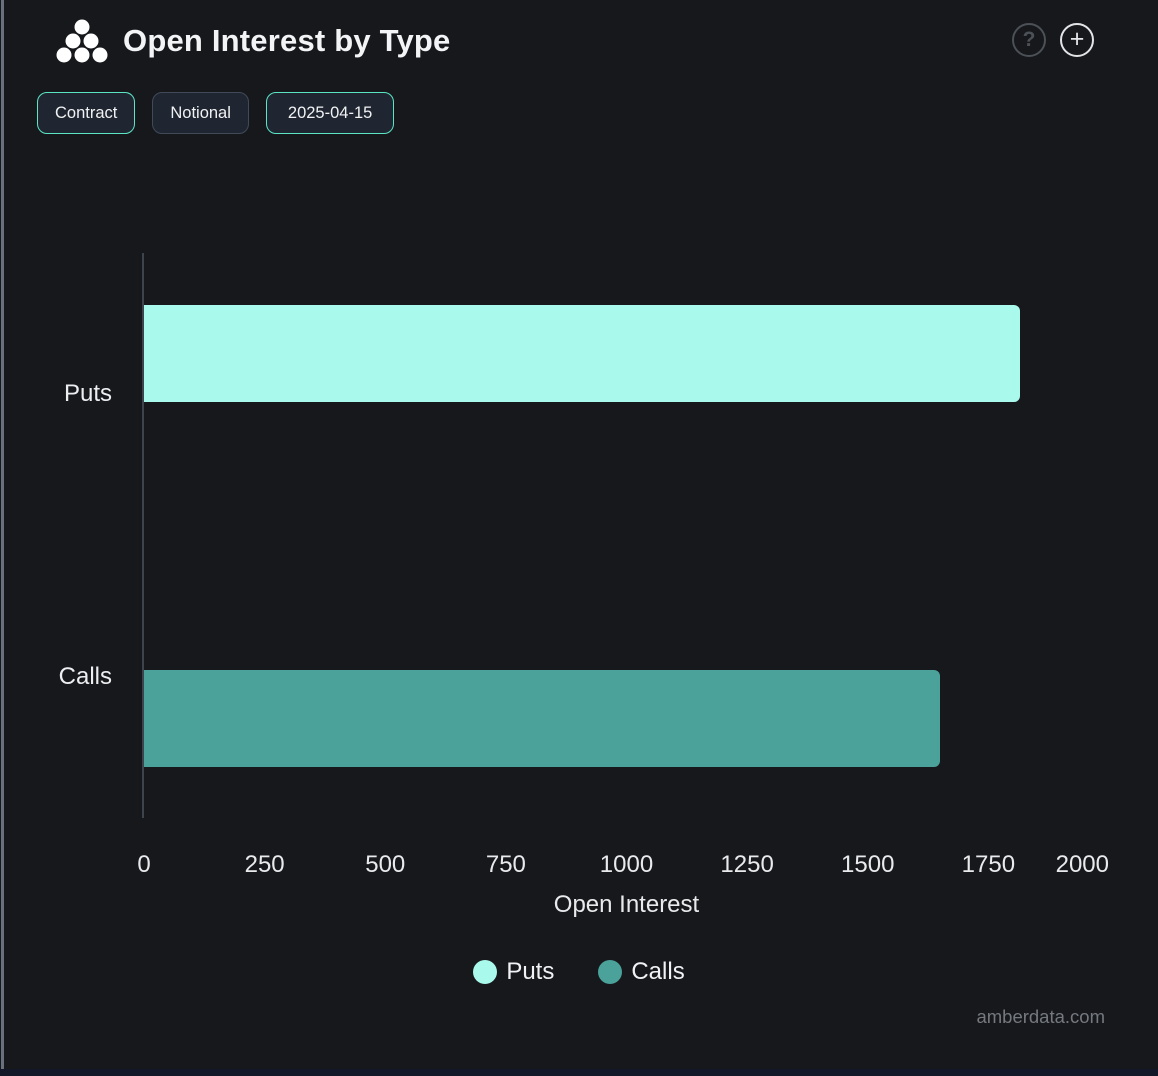 Image resolution: width=1158 pixels, height=1076 pixels. Describe the element at coordinates (85, 676) in the screenshot. I see `y-axis-label-calls: Calls` at that location.